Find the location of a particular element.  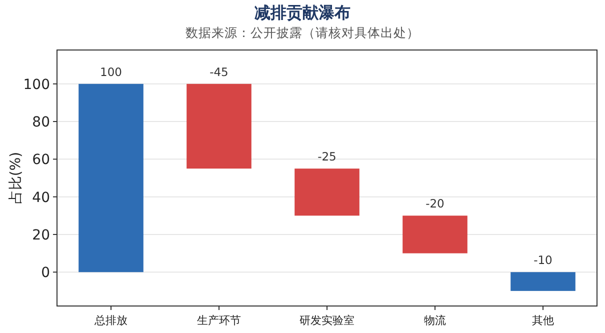

chart-title: 减排贡献瀑布 is located at coordinates (302, 12).